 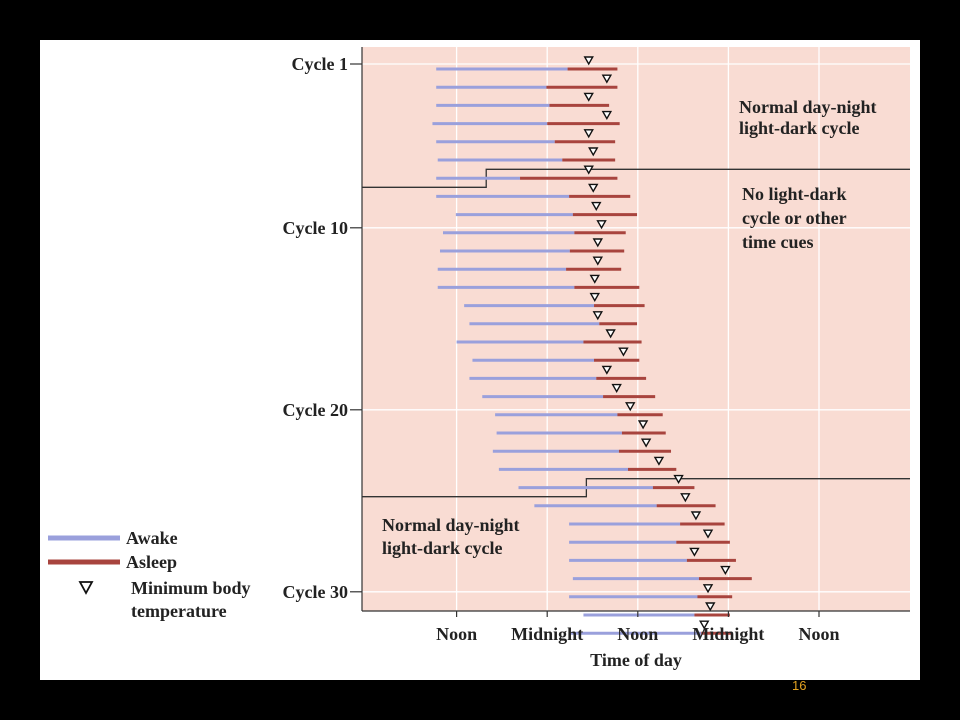 I want to click on x-axis-title: Time of day, so click(x=636, y=660).